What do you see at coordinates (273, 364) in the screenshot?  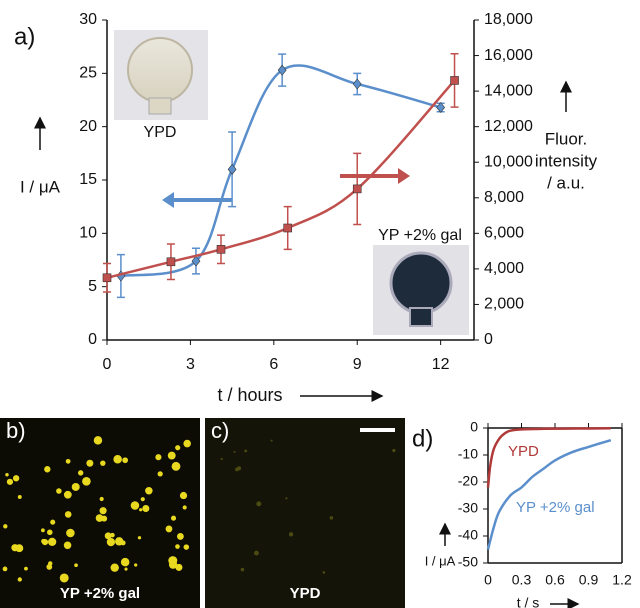 I see `x-tick-label: 6` at bounding box center [273, 364].